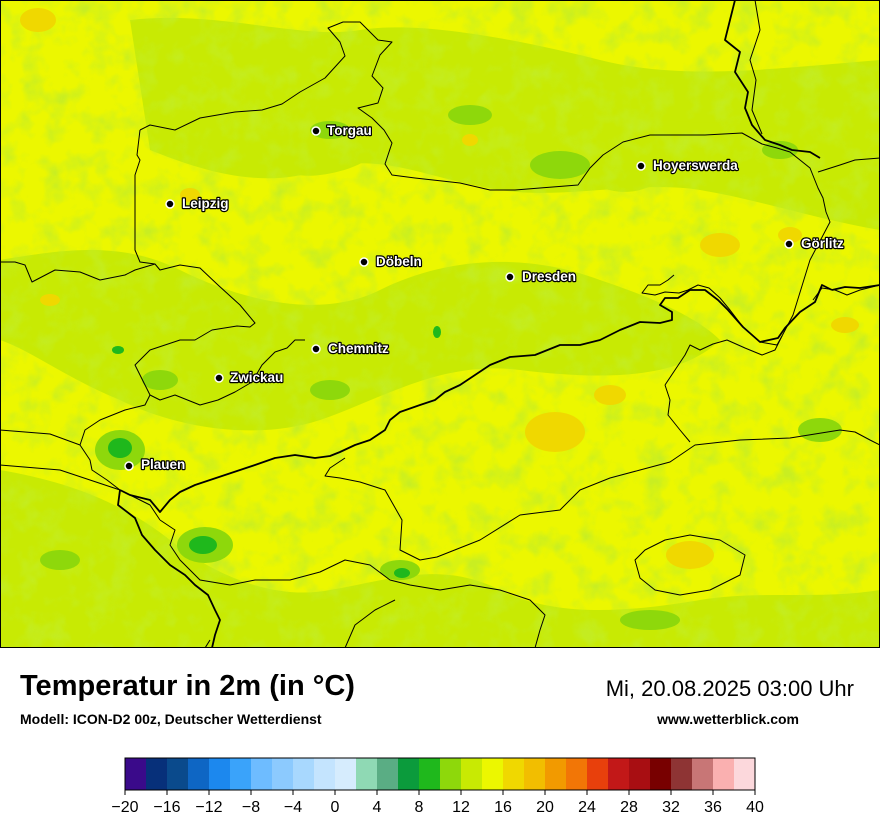 The width and height of the screenshot is (880, 830). I want to click on city-leipzig: Leipzig, so click(197, 203).